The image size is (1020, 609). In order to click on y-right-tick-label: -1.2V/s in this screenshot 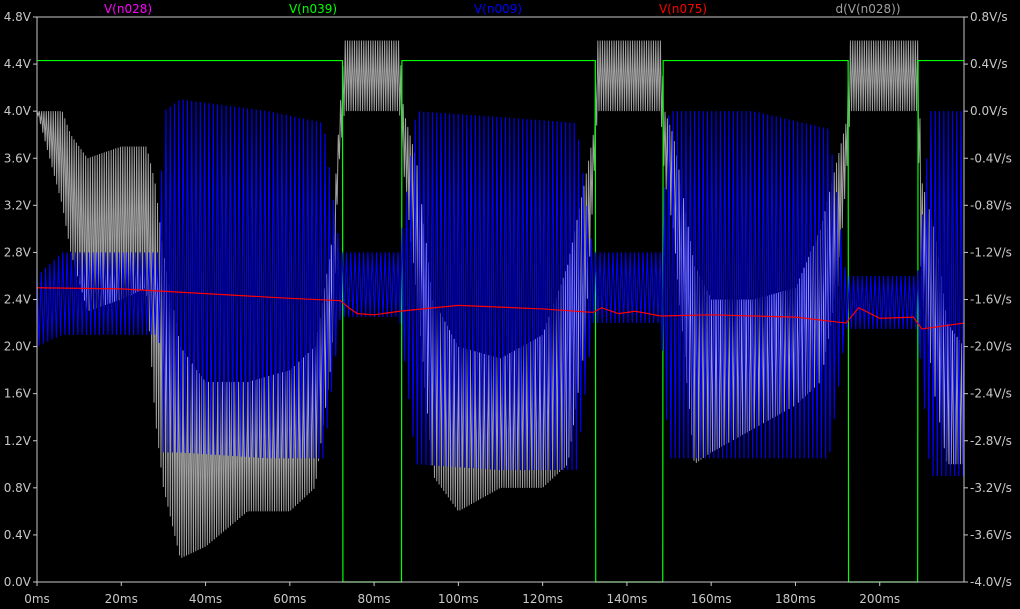, I will do `click(991, 252)`.